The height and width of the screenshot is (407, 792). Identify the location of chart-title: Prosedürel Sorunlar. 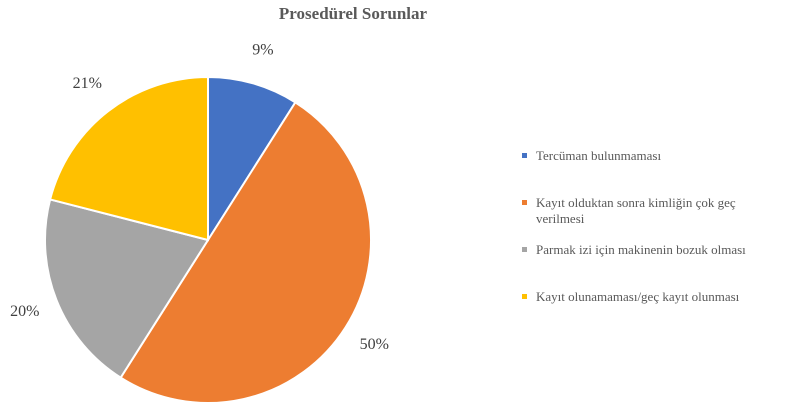
(353, 13).